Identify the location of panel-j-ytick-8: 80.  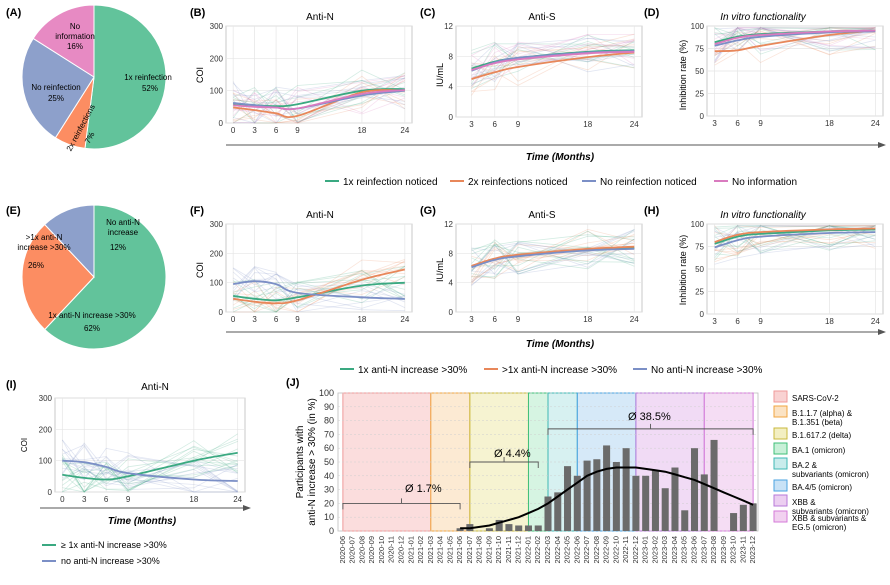
(329, 421).